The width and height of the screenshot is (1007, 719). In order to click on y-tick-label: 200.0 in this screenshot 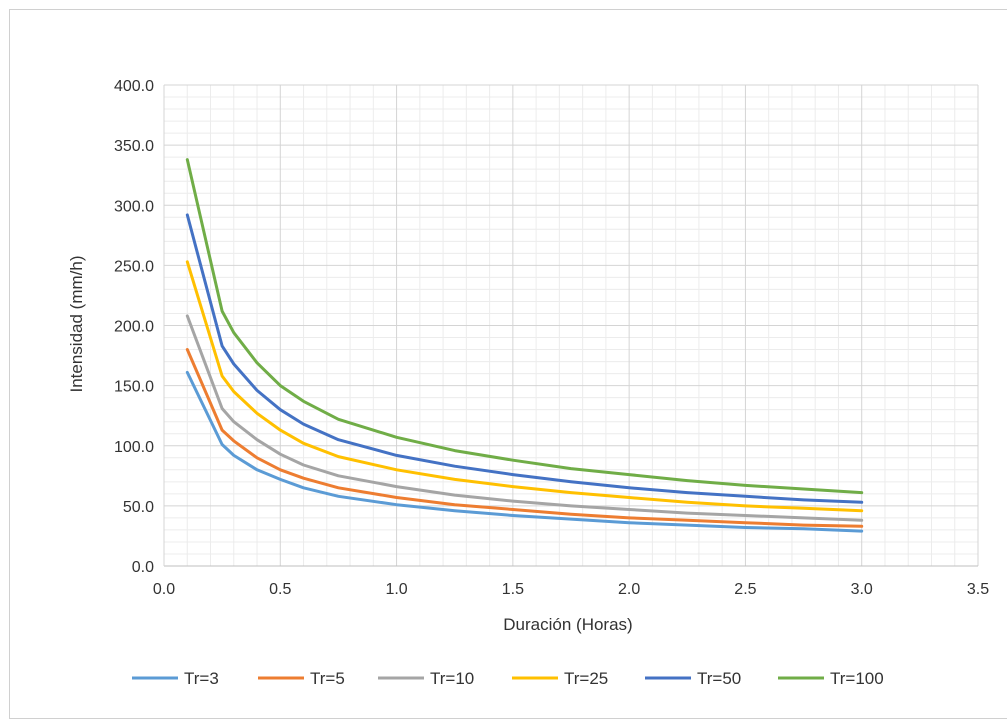, I will do `click(134, 327)`.